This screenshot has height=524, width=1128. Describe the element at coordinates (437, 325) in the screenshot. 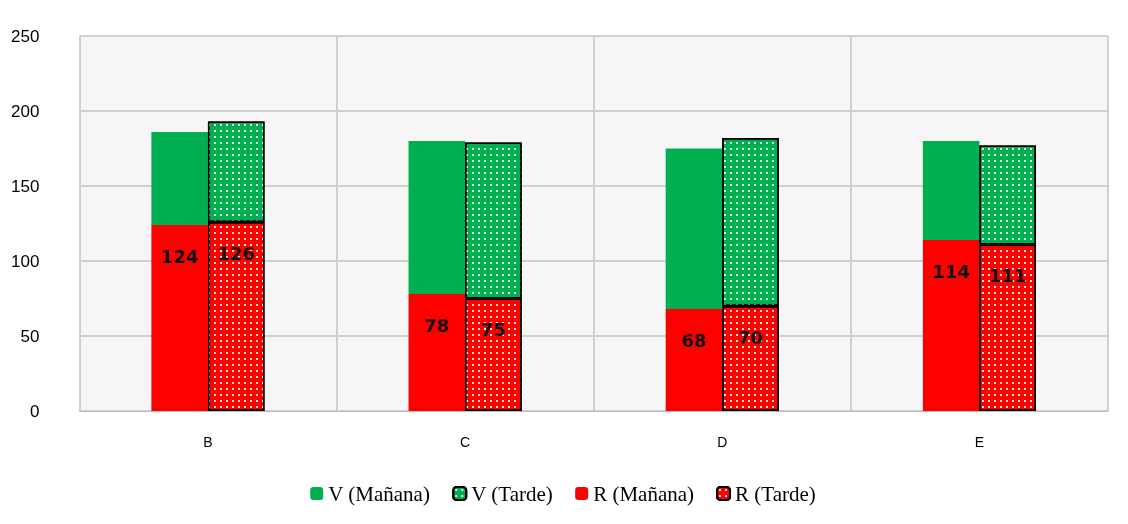

I see `data-label: 78` at that location.